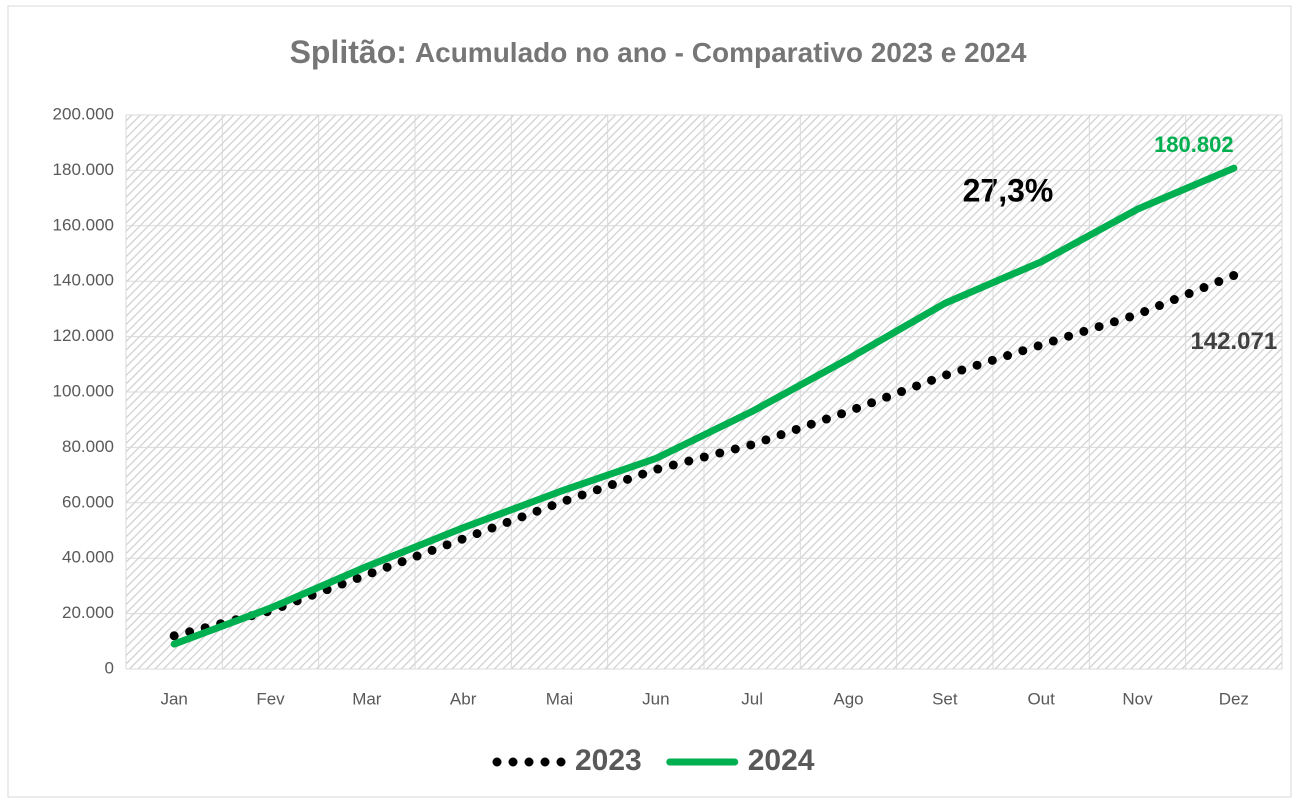 This screenshot has height=805, width=1299. What do you see at coordinates (348, 52) in the screenshot?
I see `title: Splitão:` at bounding box center [348, 52].